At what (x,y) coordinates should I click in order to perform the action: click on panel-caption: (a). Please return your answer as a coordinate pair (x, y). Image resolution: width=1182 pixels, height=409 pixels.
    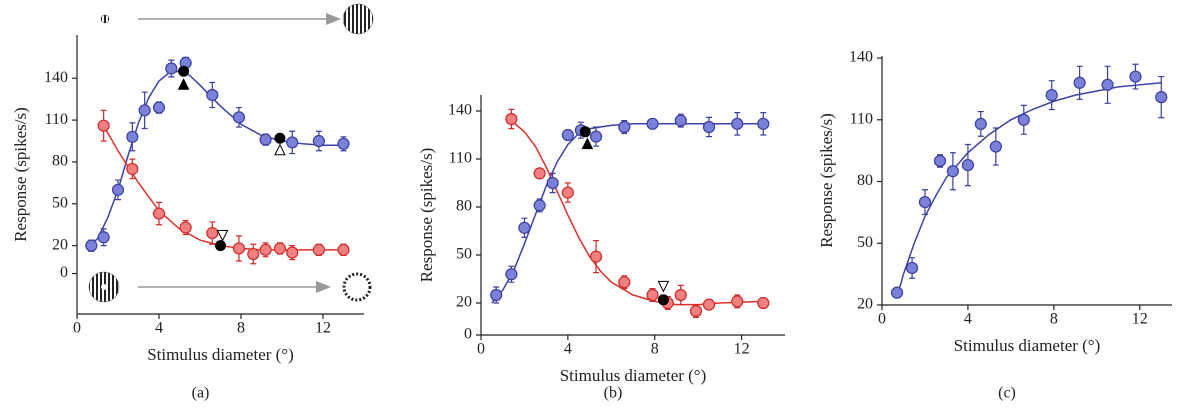
    Looking at the image, I should click on (201, 393).